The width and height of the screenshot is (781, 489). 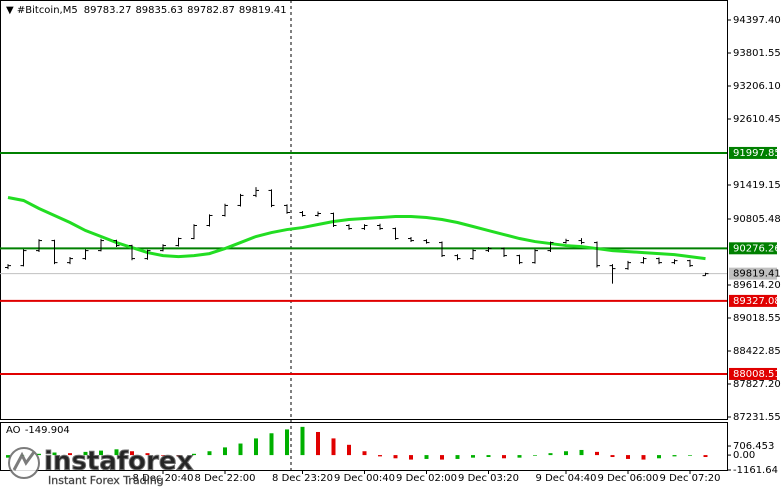 What do you see at coordinates (119, 462) in the screenshot?
I see `watermark-brand: instaforex` at bounding box center [119, 462].